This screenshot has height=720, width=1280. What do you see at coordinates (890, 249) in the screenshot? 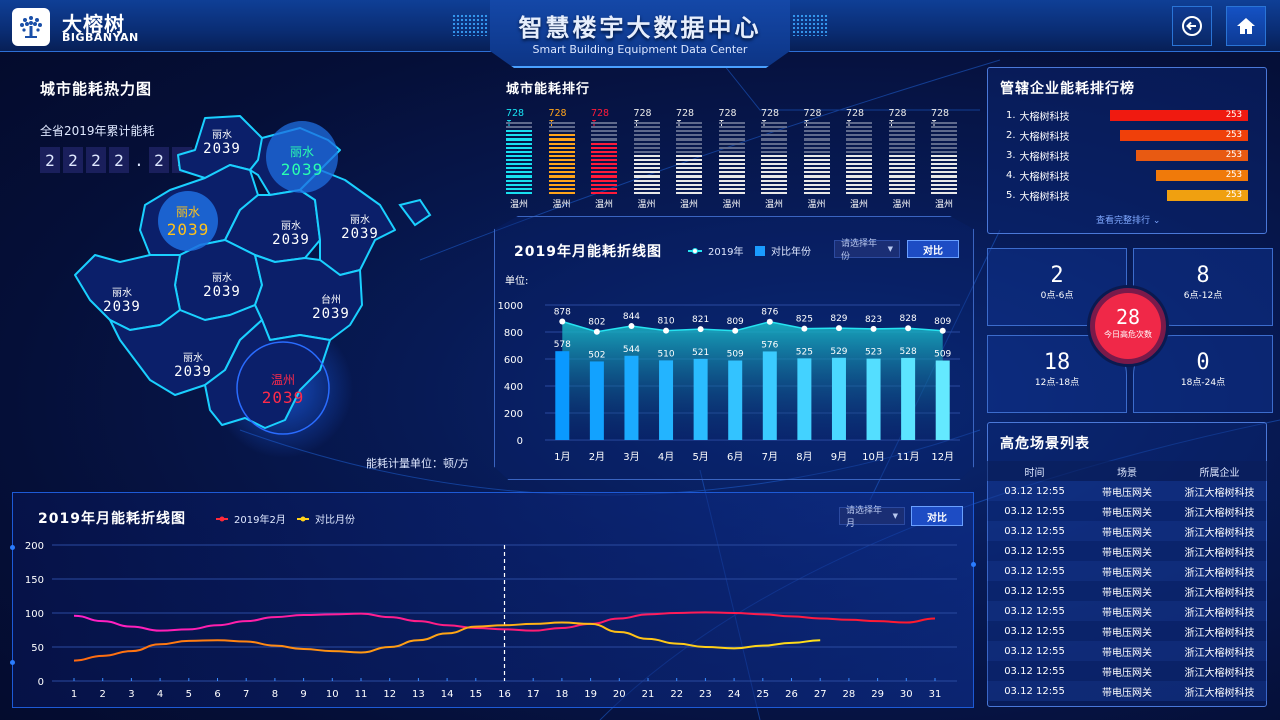
I see `dropdown-arrow-icon: ▼` at bounding box center [890, 249].